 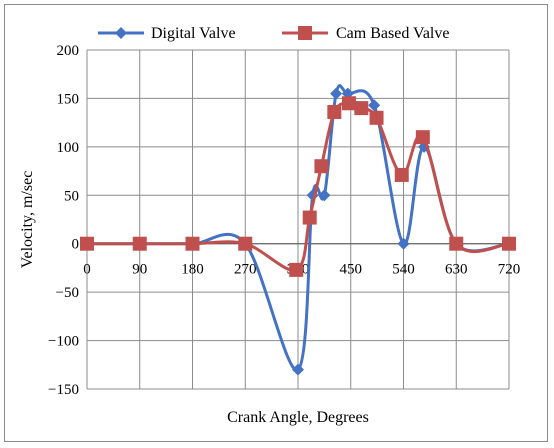 I want to click on x-tick-label: 720, so click(x=509, y=270).